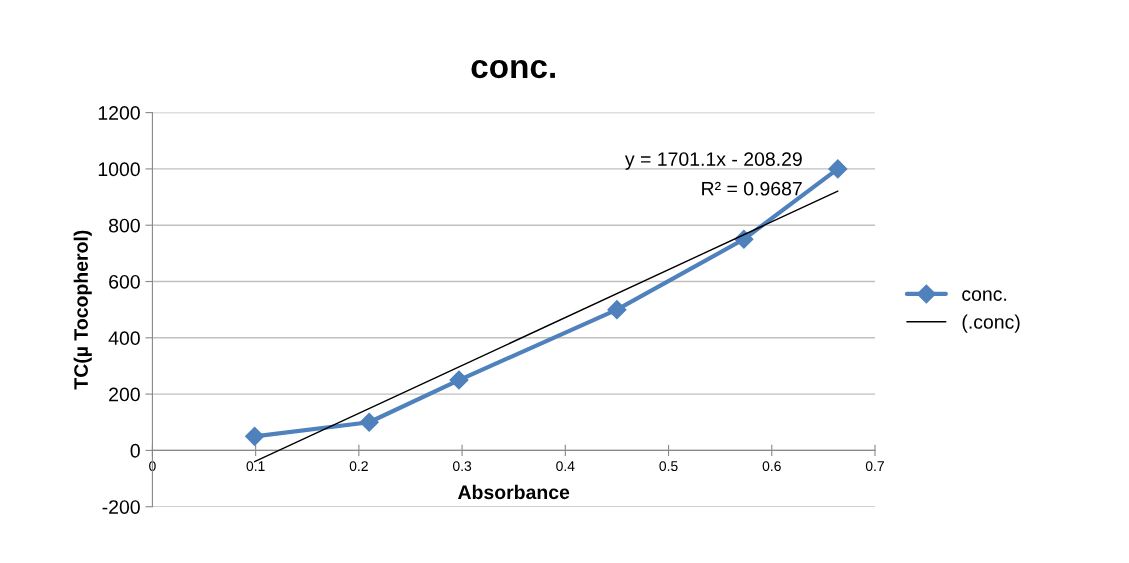  What do you see at coordinates (124, 225) in the screenshot?
I see `y-tick-label: 800` at bounding box center [124, 225].